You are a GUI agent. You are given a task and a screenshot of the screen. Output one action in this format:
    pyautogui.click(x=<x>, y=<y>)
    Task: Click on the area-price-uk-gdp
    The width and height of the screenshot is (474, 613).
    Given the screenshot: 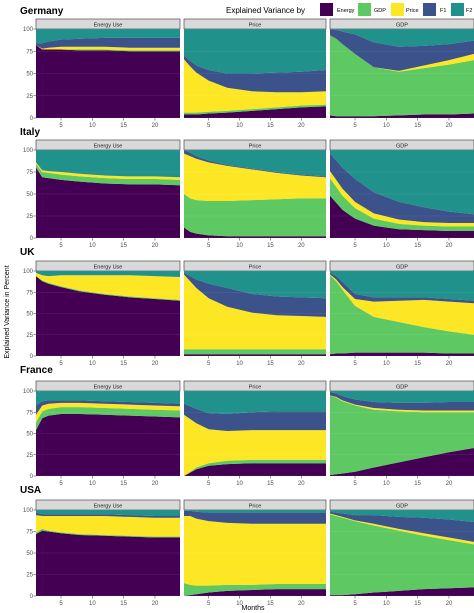 What is the action you would take?
    pyautogui.click(x=402, y=304)
    